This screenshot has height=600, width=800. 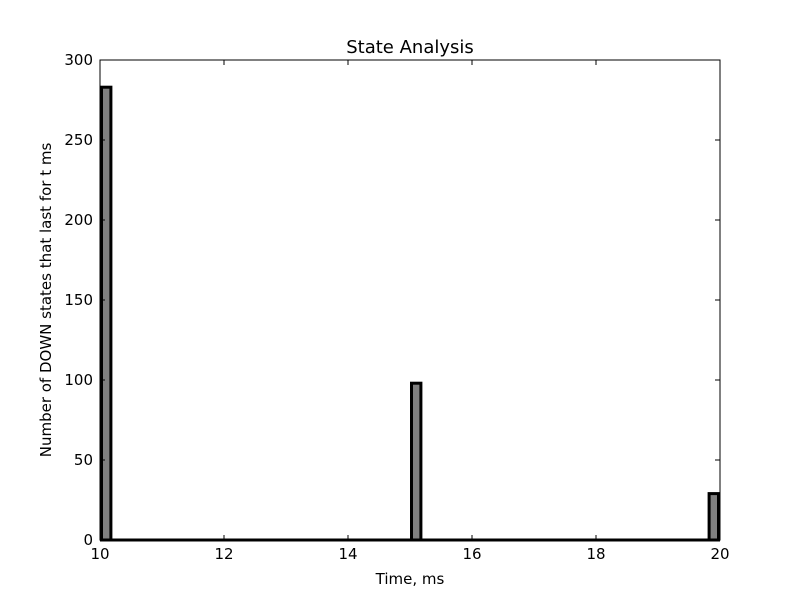 I want to click on y-tick-label: 100, so click(x=78, y=380).